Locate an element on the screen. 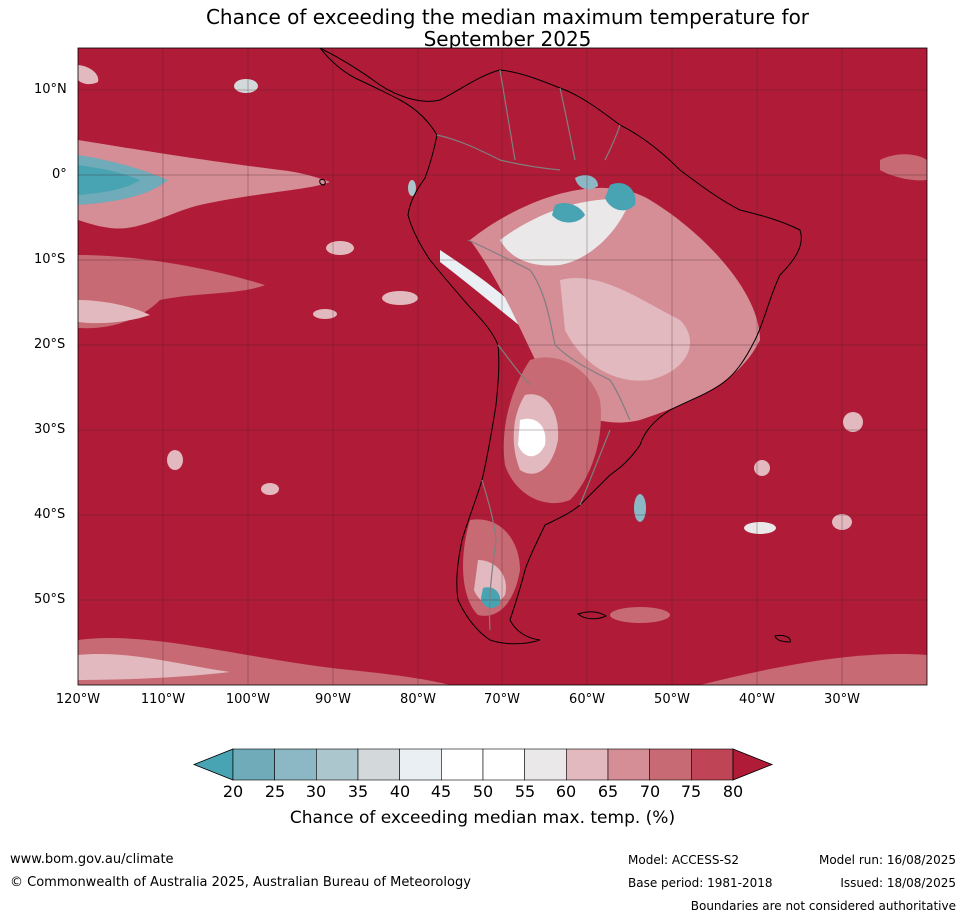 This screenshot has width=965, height=919. colorbar-extend-low is located at coordinates (213, 764).